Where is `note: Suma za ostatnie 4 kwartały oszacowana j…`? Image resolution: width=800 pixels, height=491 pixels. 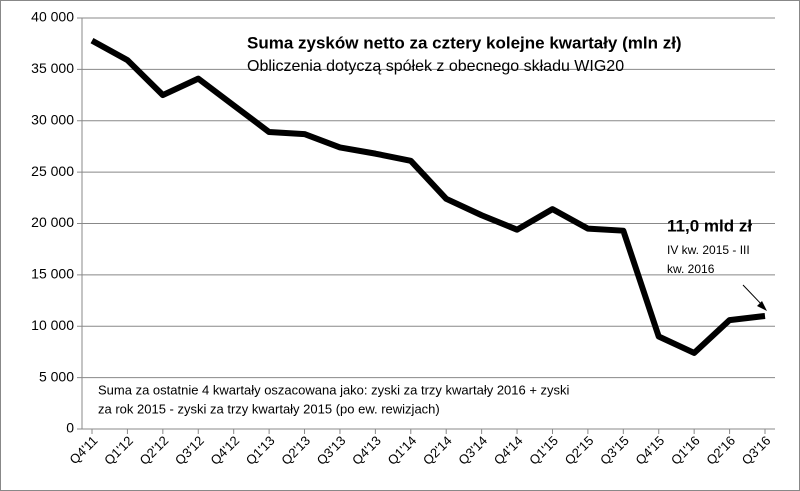 note: Suma za ostatnie 4 kwartały oszacowana j… is located at coordinates (334, 389).